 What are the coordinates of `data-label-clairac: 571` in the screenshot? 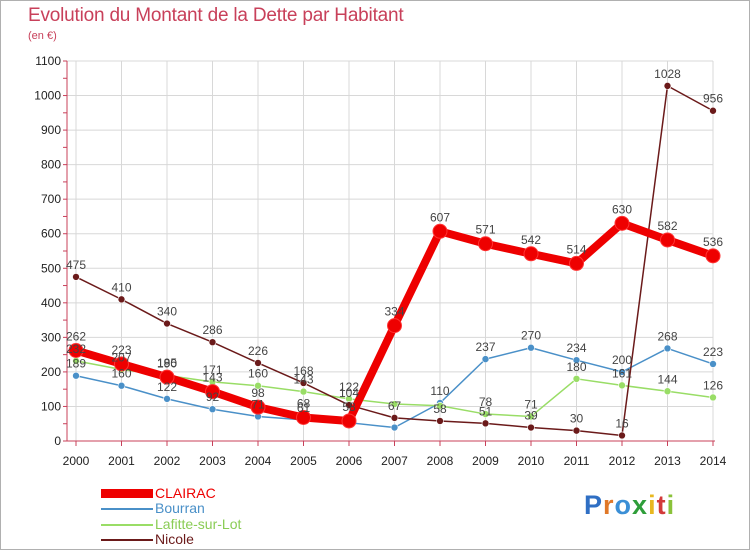 It's located at (485, 230).